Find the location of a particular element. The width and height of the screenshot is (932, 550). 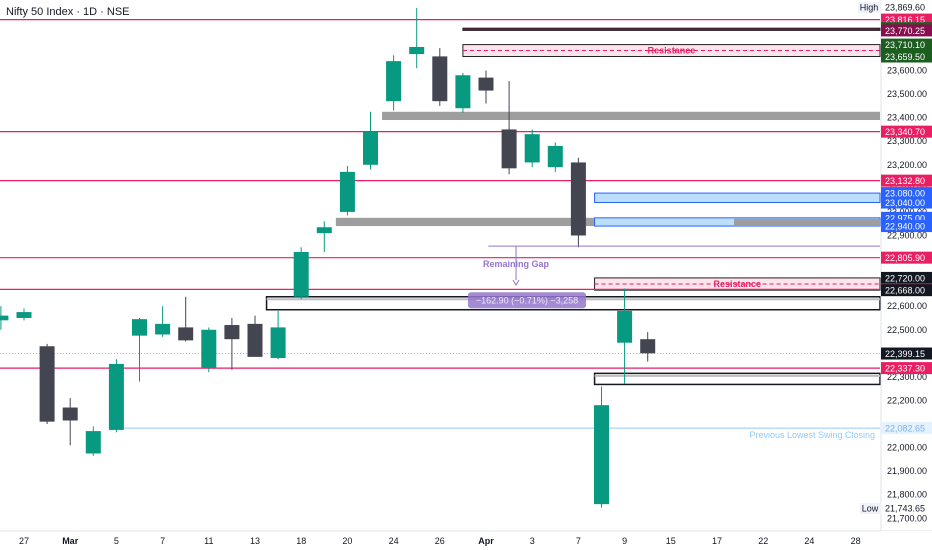

y-tick-label: 22,900.00 is located at coordinates (907, 235).